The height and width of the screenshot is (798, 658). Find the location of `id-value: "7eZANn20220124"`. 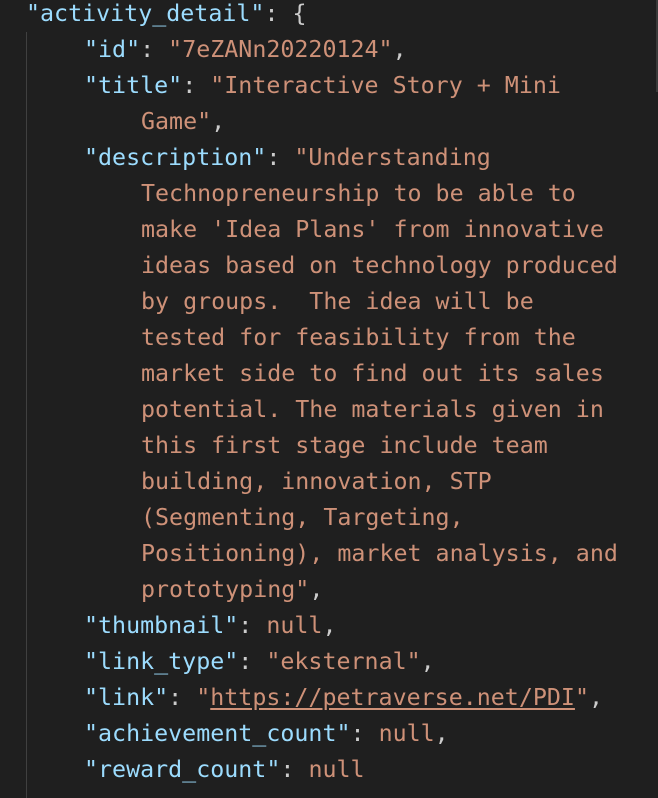

id-value: "7eZANn20220124" is located at coordinates (280, 49).